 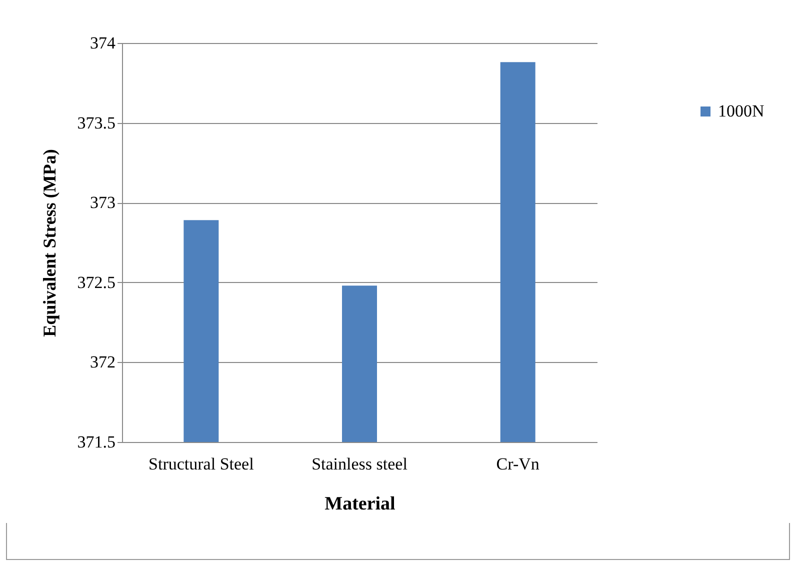 What do you see at coordinates (103, 362) in the screenshot?
I see `y-tick-label: 372` at bounding box center [103, 362].